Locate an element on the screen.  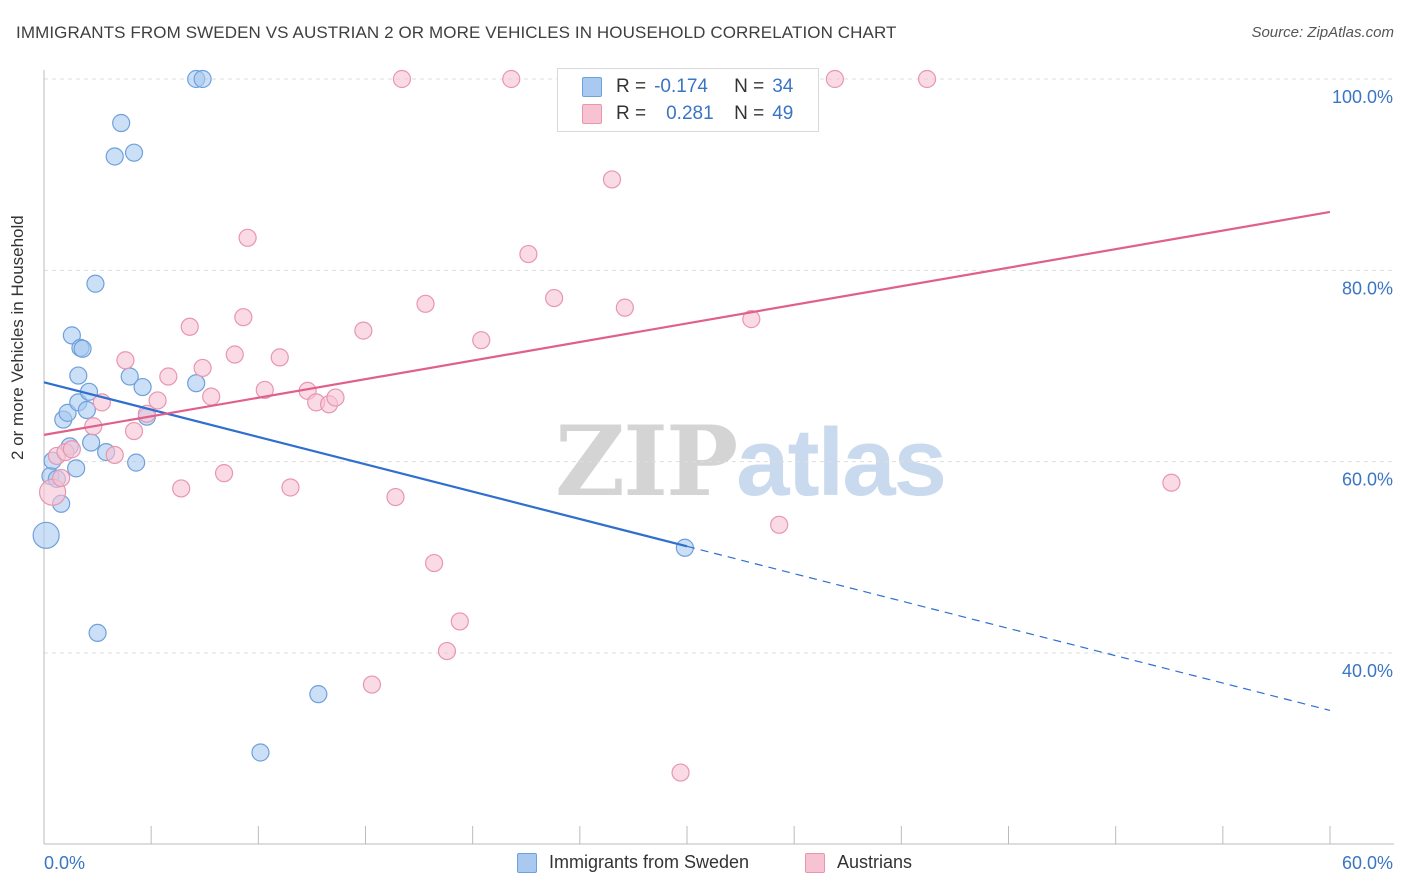
legend-label-sweden: Immigrants from Sweden is located at coordinates (649, 862).